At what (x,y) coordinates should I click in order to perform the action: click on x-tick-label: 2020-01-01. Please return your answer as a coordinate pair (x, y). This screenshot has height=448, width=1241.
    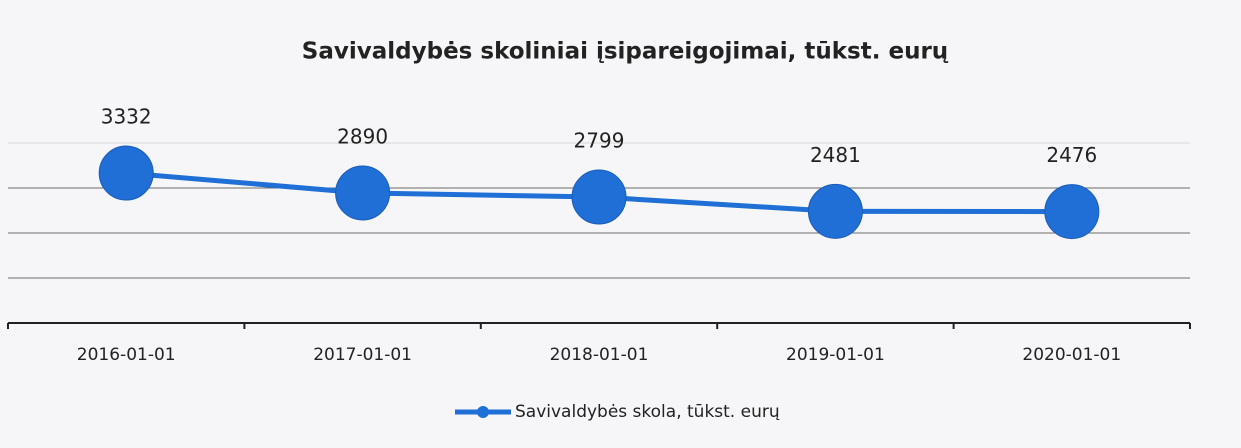
    Looking at the image, I should click on (1071, 355).